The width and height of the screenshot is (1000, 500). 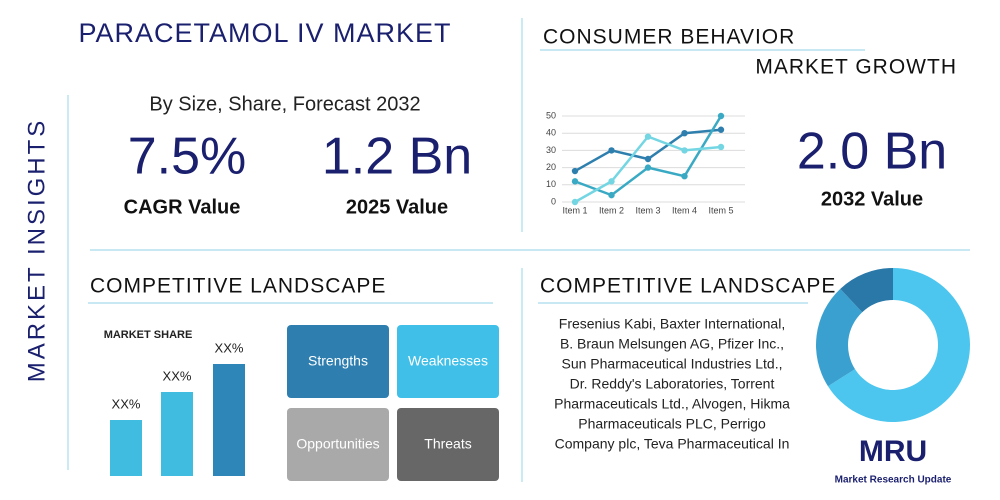 What do you see at coordinates (182, 207) in the screenshot?
I see `stat-label: CAGR Value` at bounding box center [182, 207].